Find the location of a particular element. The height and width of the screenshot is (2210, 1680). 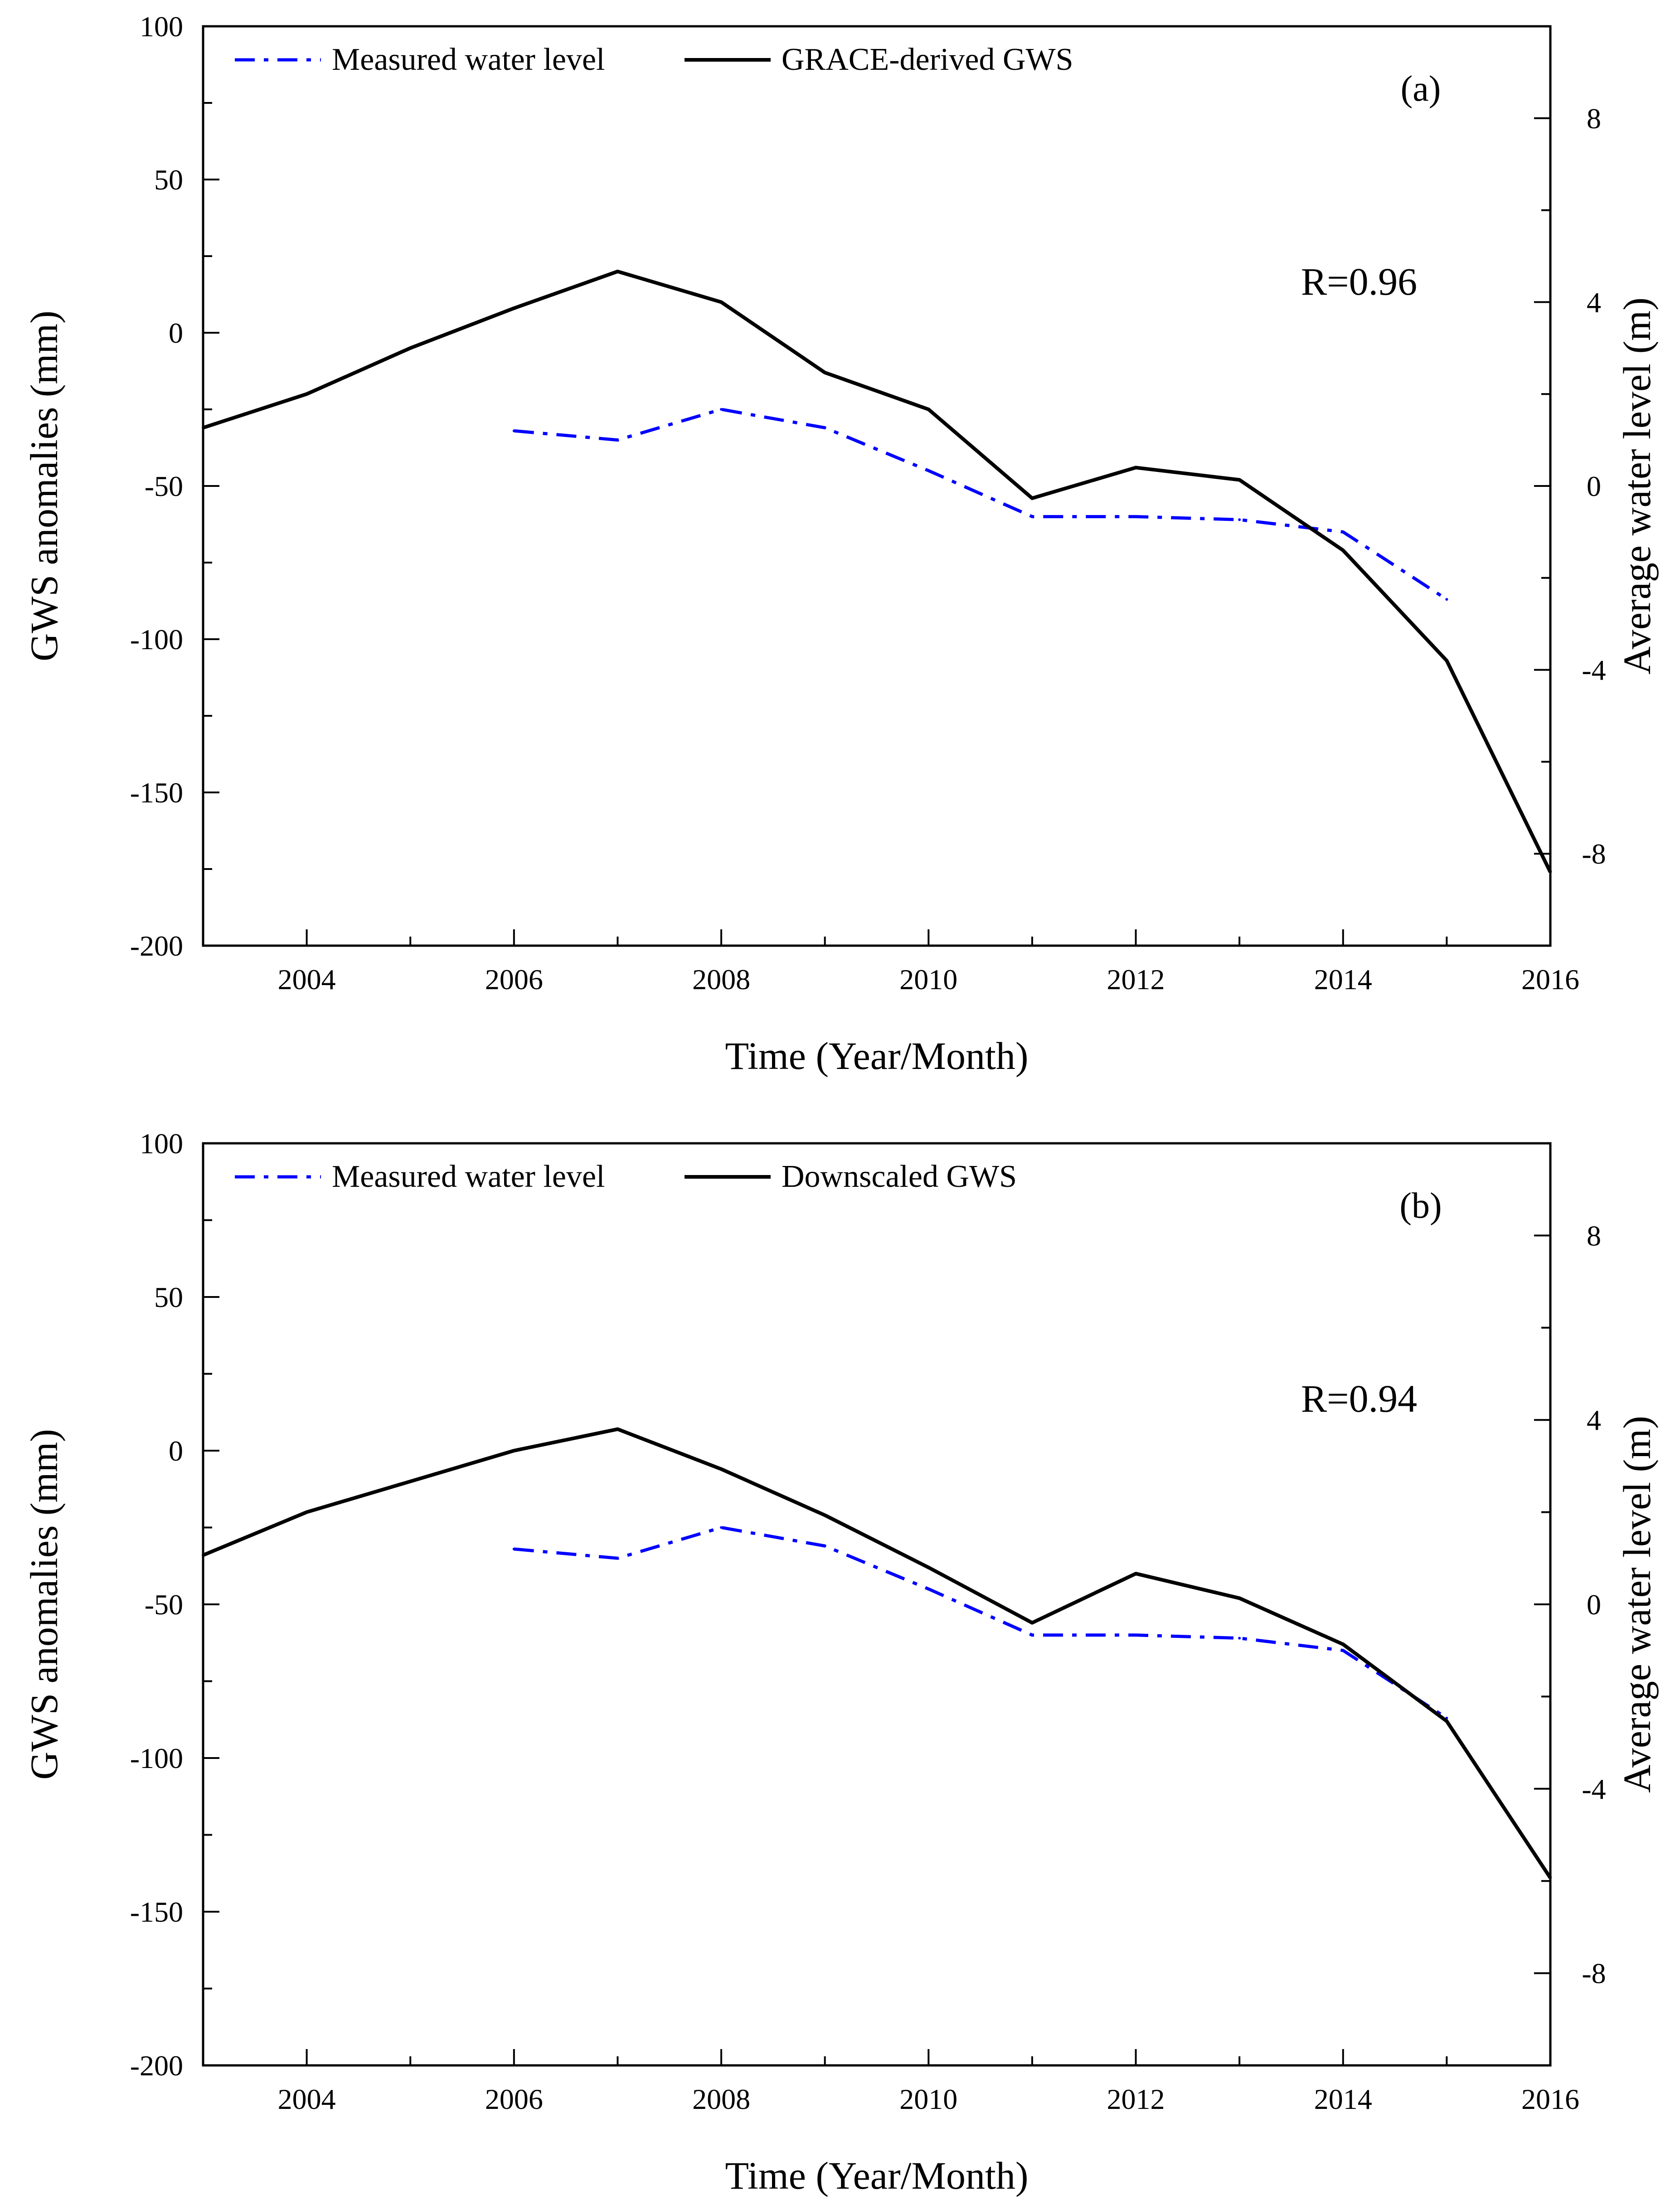

y2-tick-label: 4 is located at coordinates (1594, 1420).